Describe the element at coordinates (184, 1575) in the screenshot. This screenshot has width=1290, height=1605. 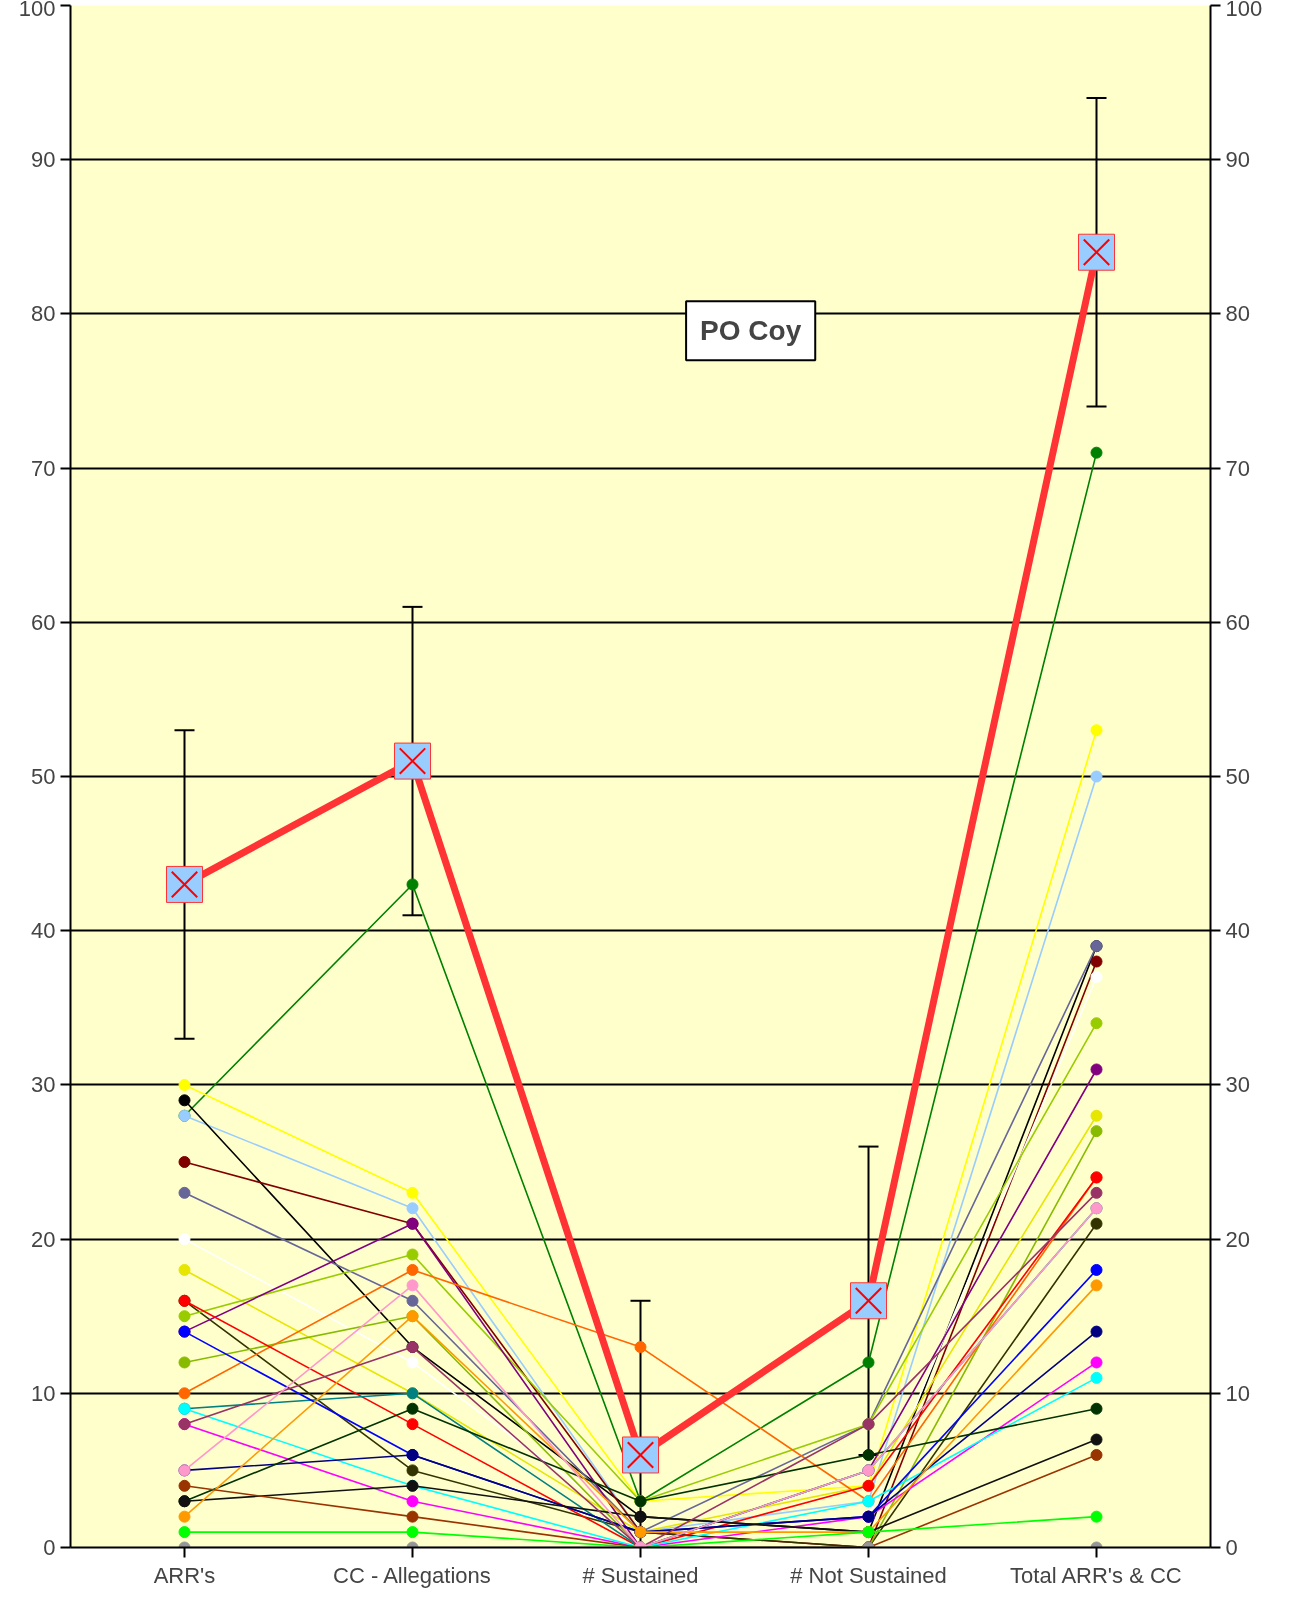
I see `x-tick-label: ARR's` at that location.